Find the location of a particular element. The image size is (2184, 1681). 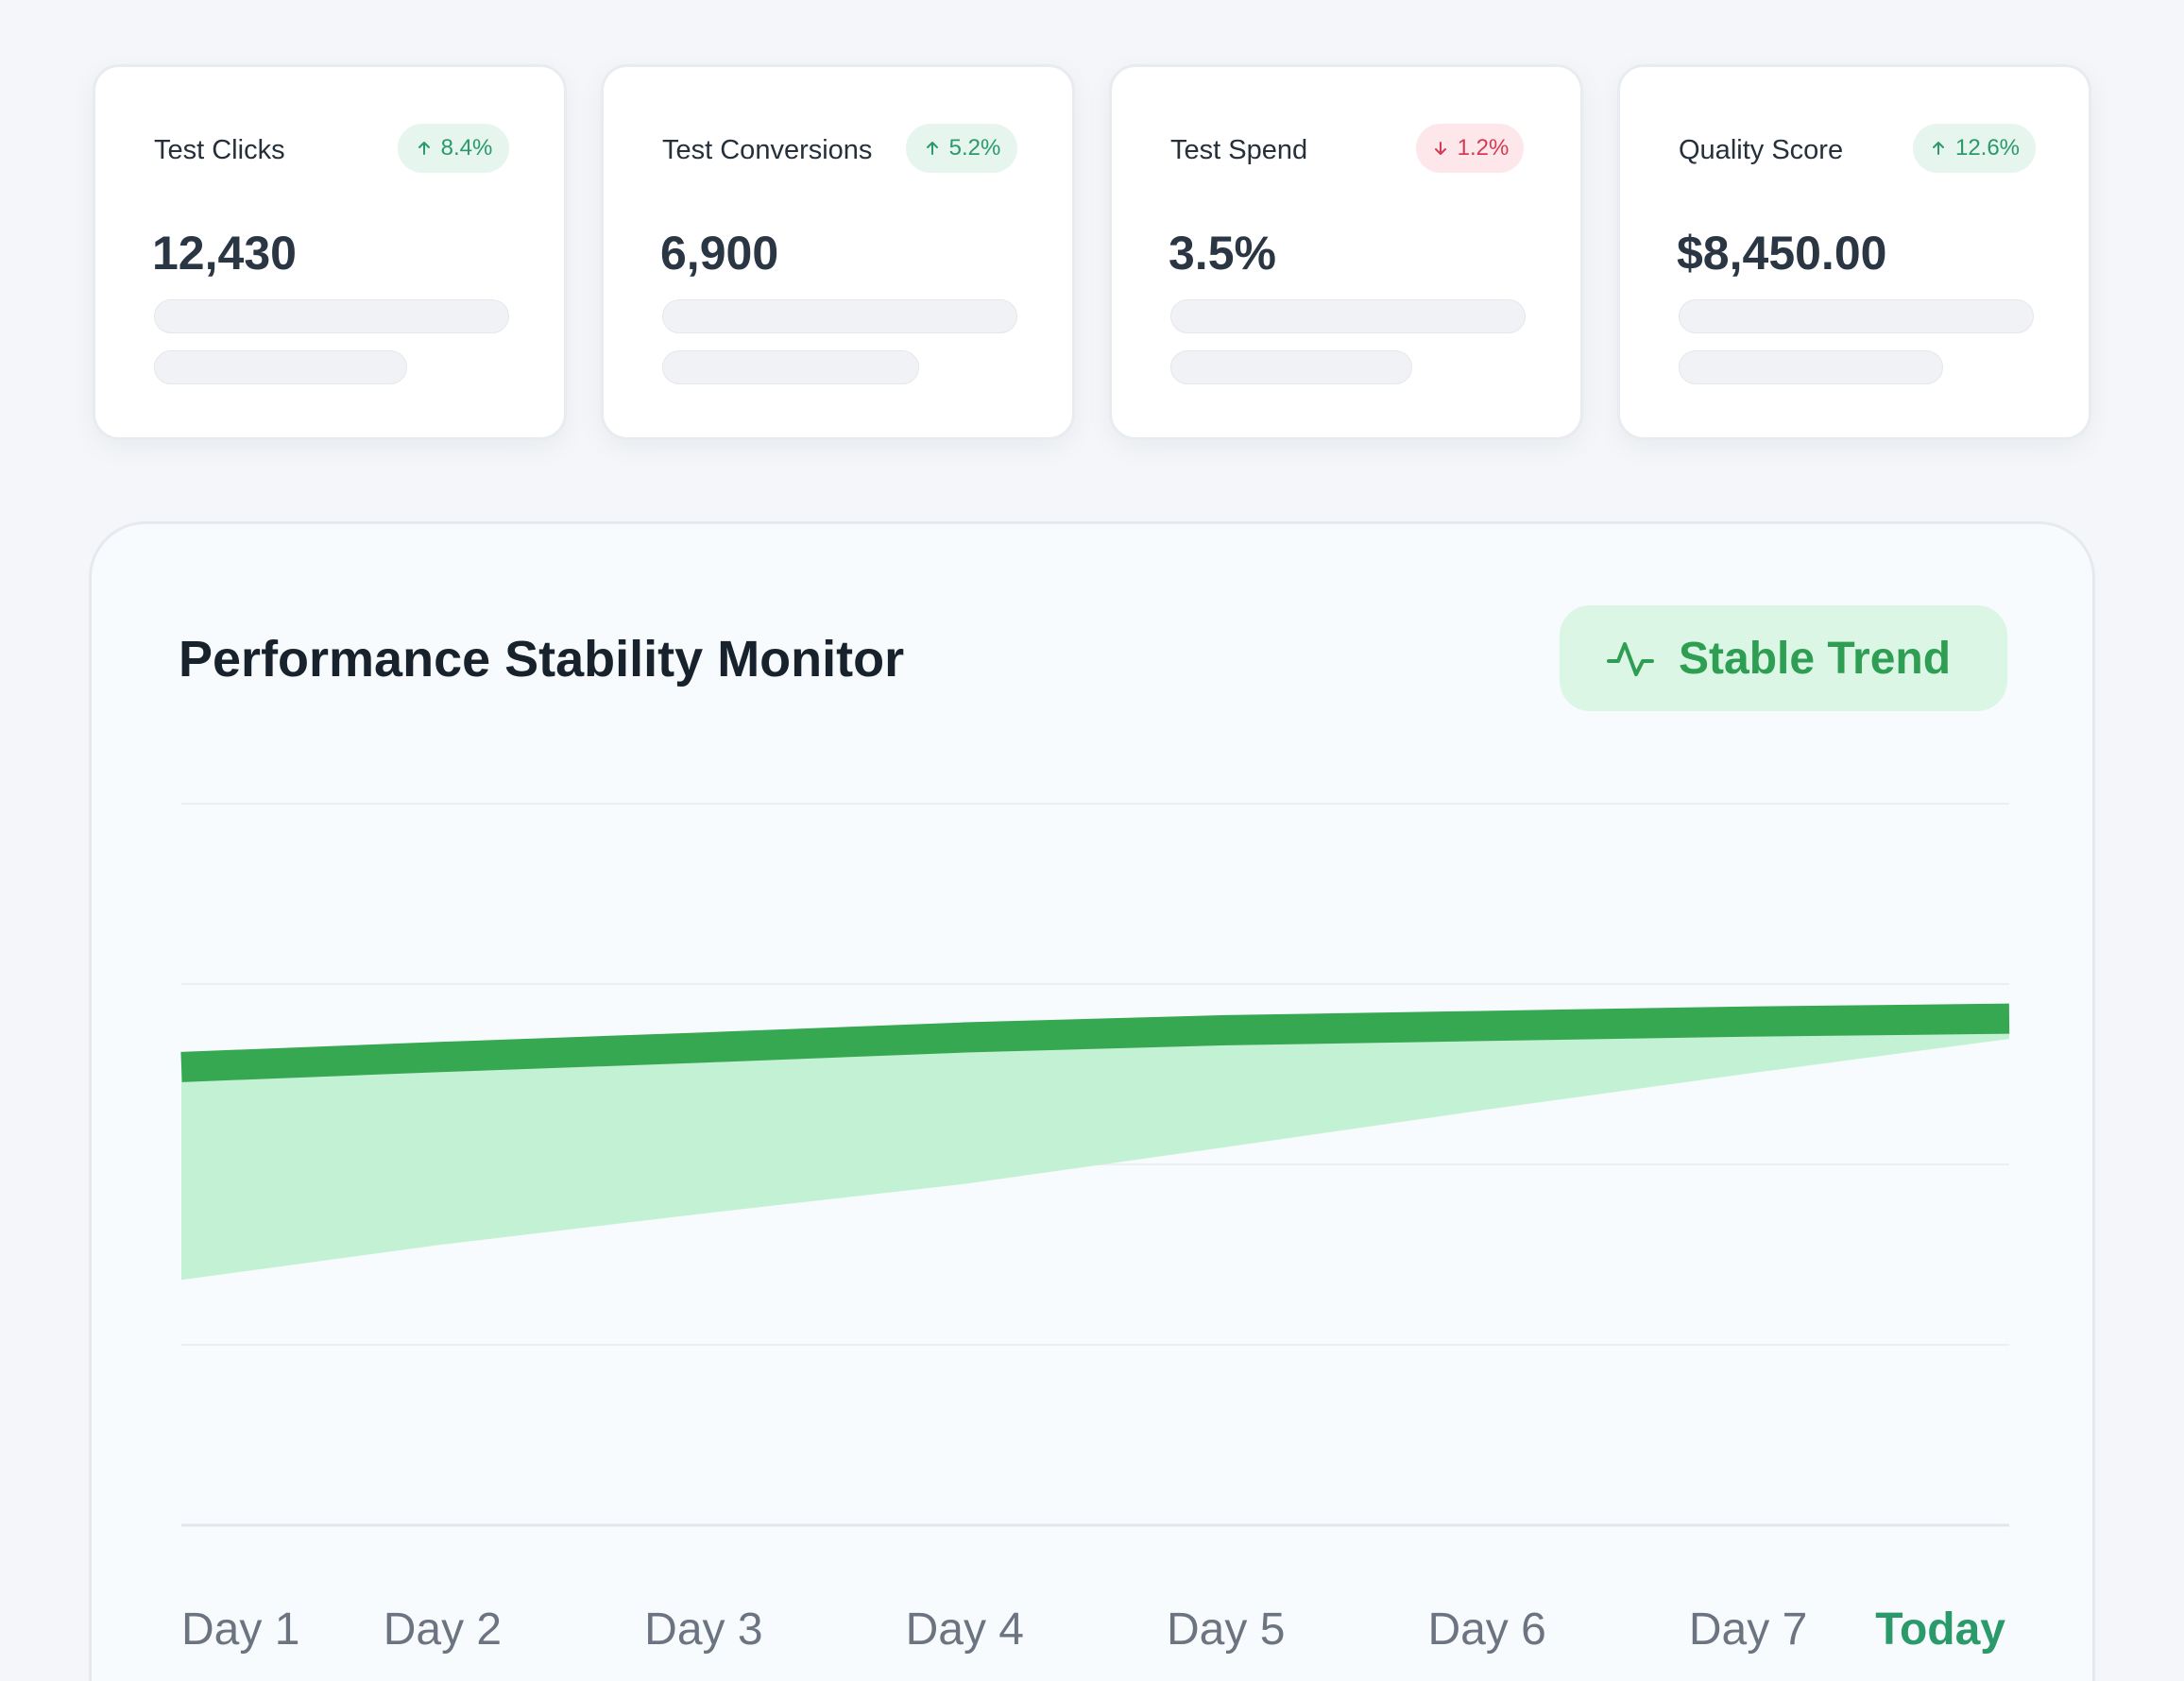

kpi-card-test-spend: Test Spend 1.2% 3.5% is located at coordinates (1346, 252).